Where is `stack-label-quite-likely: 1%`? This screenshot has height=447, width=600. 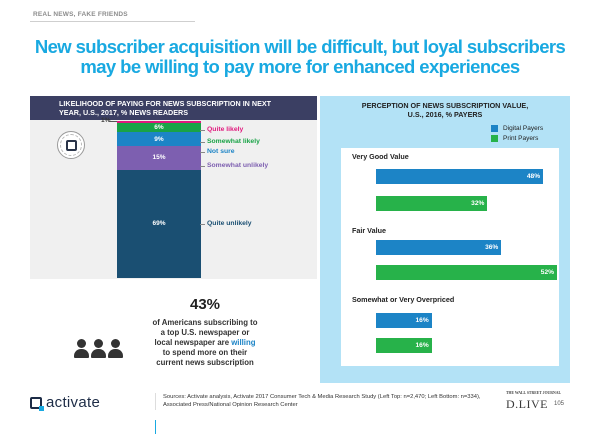
stack-label-quite-likely: 1% is located at coordinates (106, 120).